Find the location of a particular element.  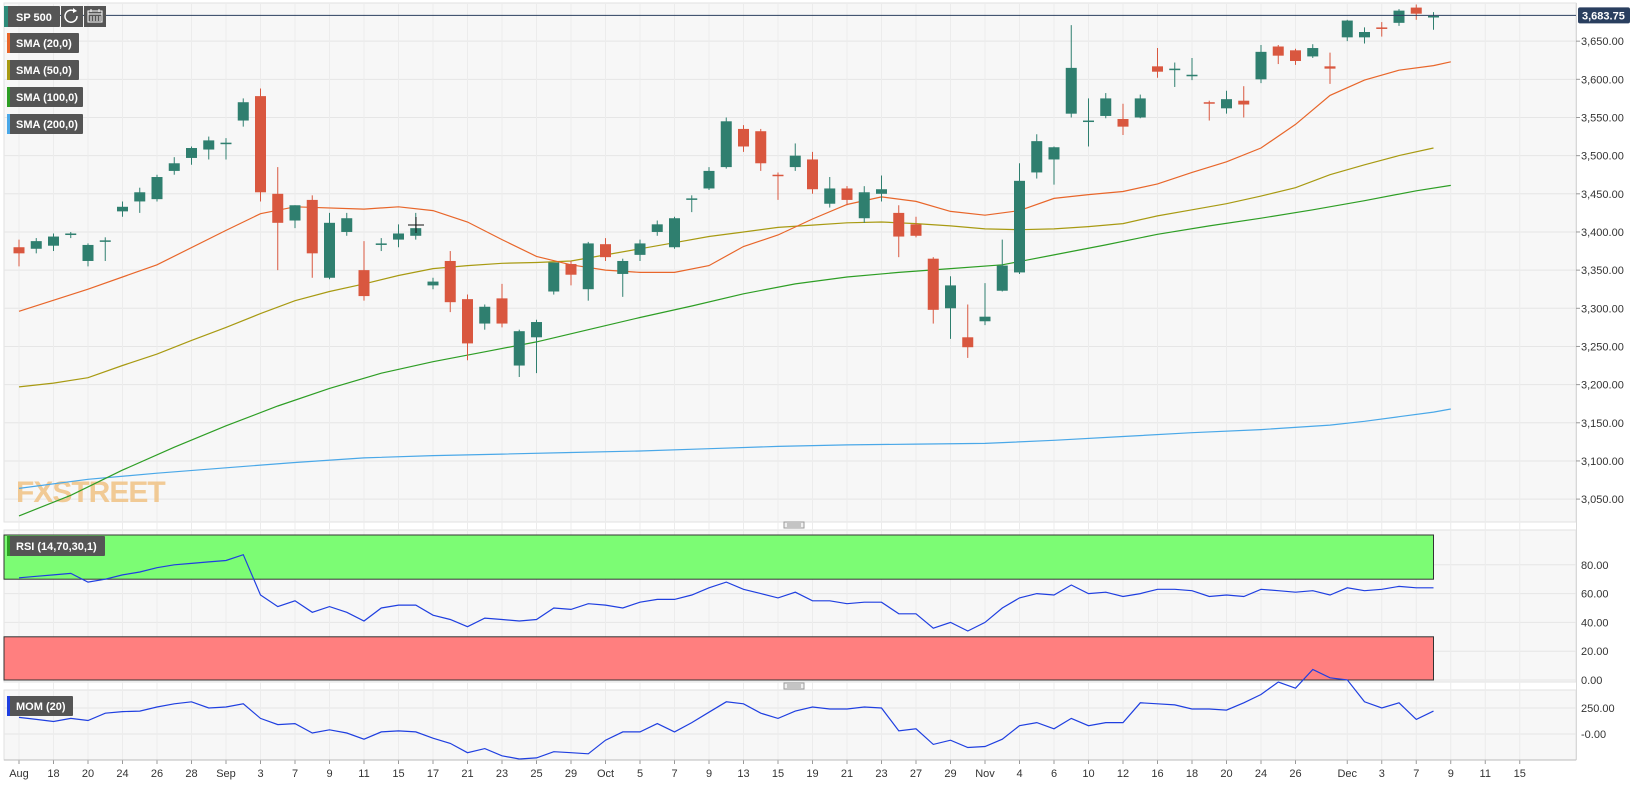

legend-sma-50-label: SMA (50,0) is located at coordinates (44, 71).